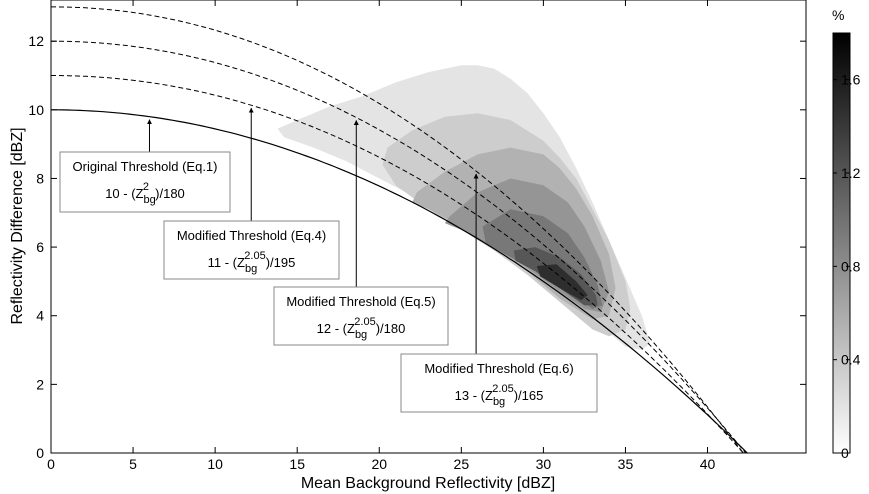  What do you see at coordinates (40, 453) in the screenshot?
I see `y-tick-label-0: 0` at bounding box center [40, 453].